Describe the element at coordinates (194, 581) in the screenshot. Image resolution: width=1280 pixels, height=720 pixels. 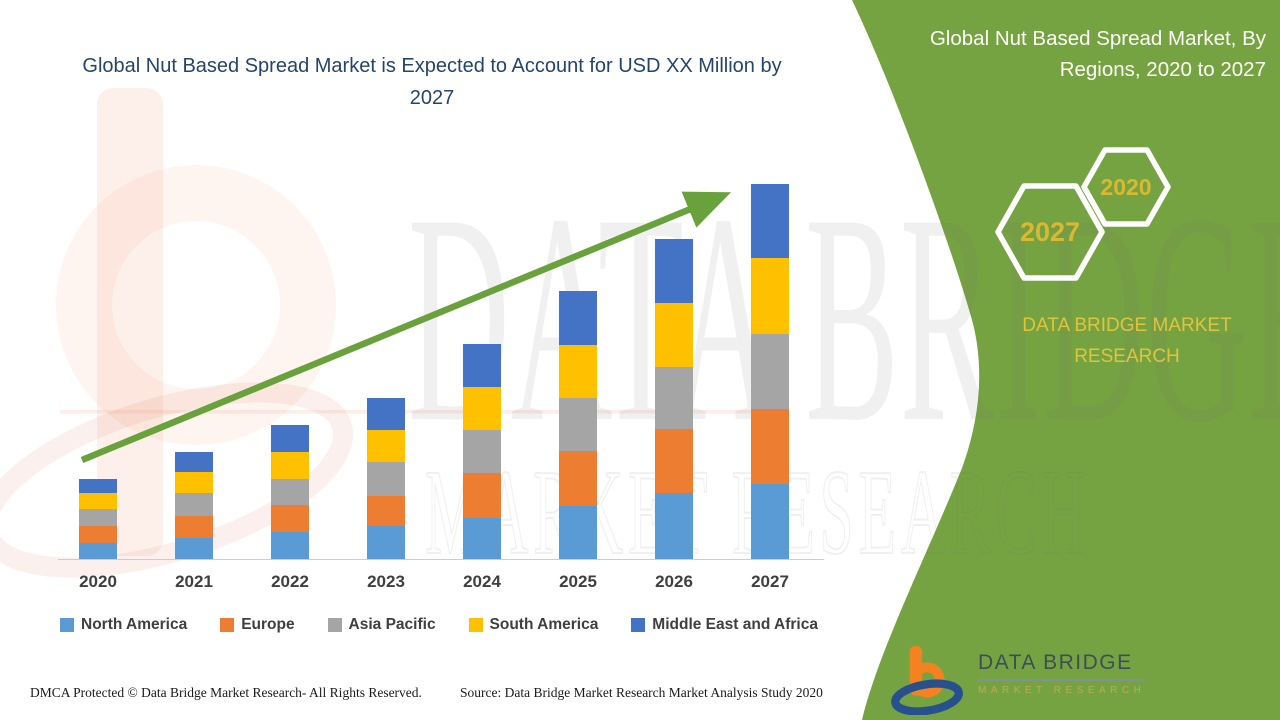
I see `x-axis-label-2021: 2021` at that location.